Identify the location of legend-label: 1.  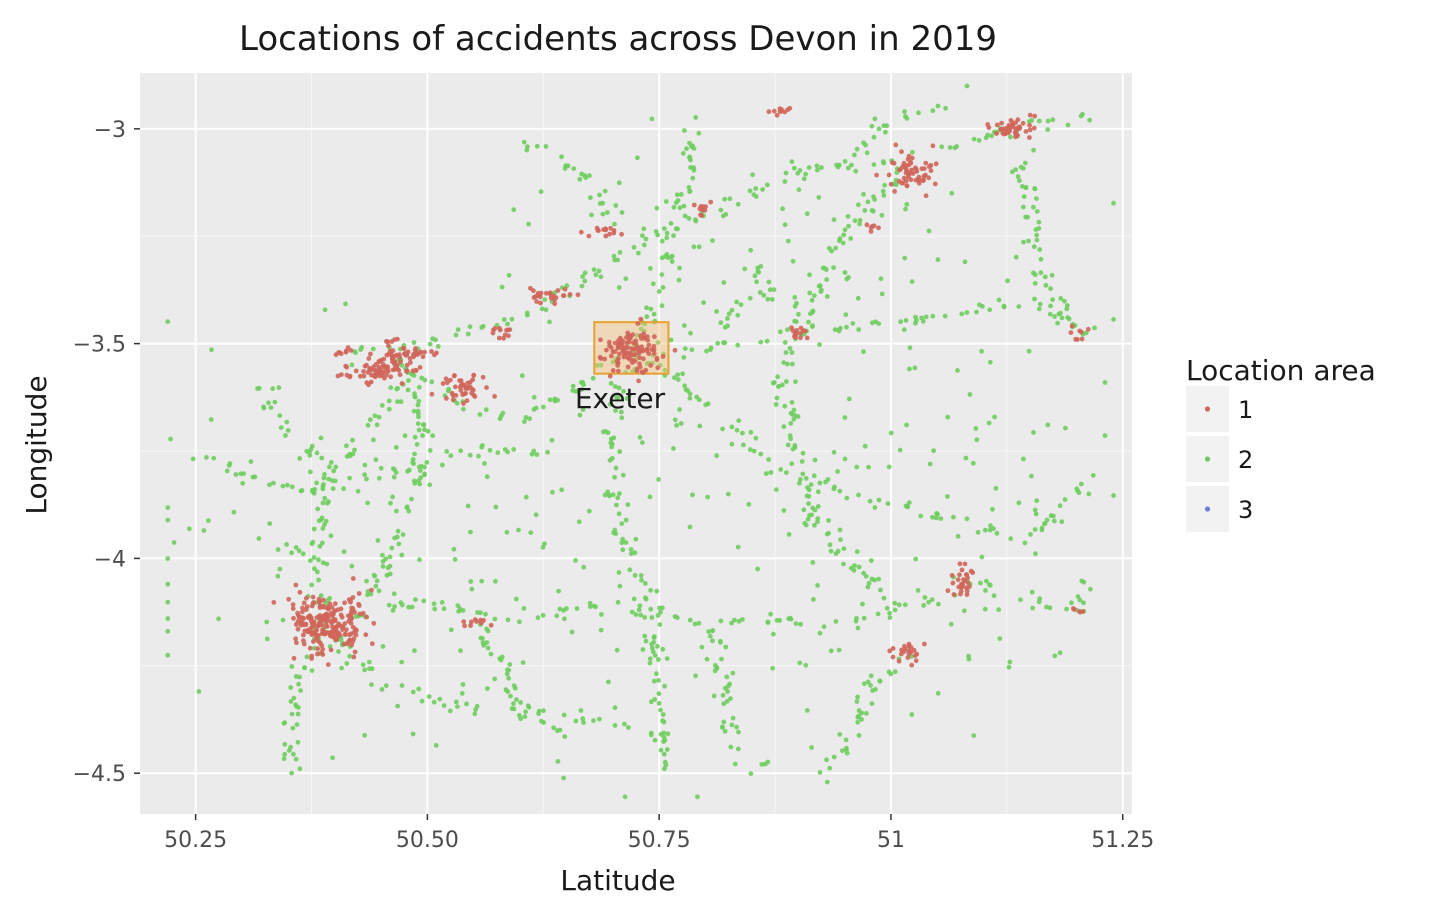
(1245, 410).